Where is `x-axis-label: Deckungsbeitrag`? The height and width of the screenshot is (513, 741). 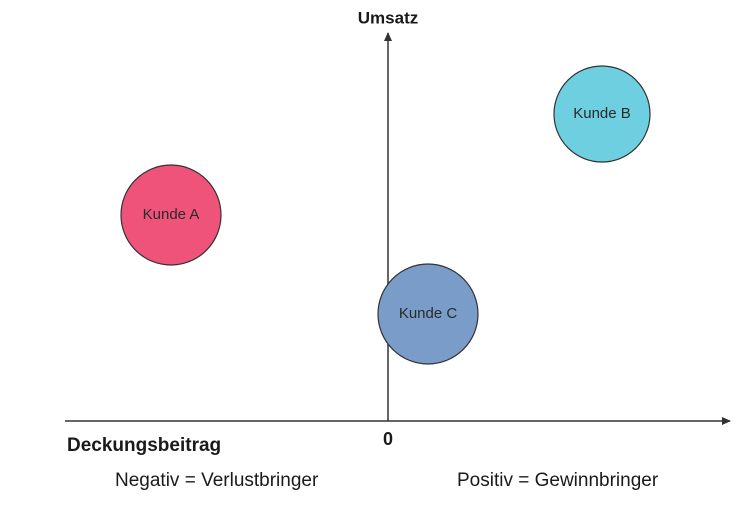 x-axis-label: Deckungsbeitrag is located at coordinates (144, 445).